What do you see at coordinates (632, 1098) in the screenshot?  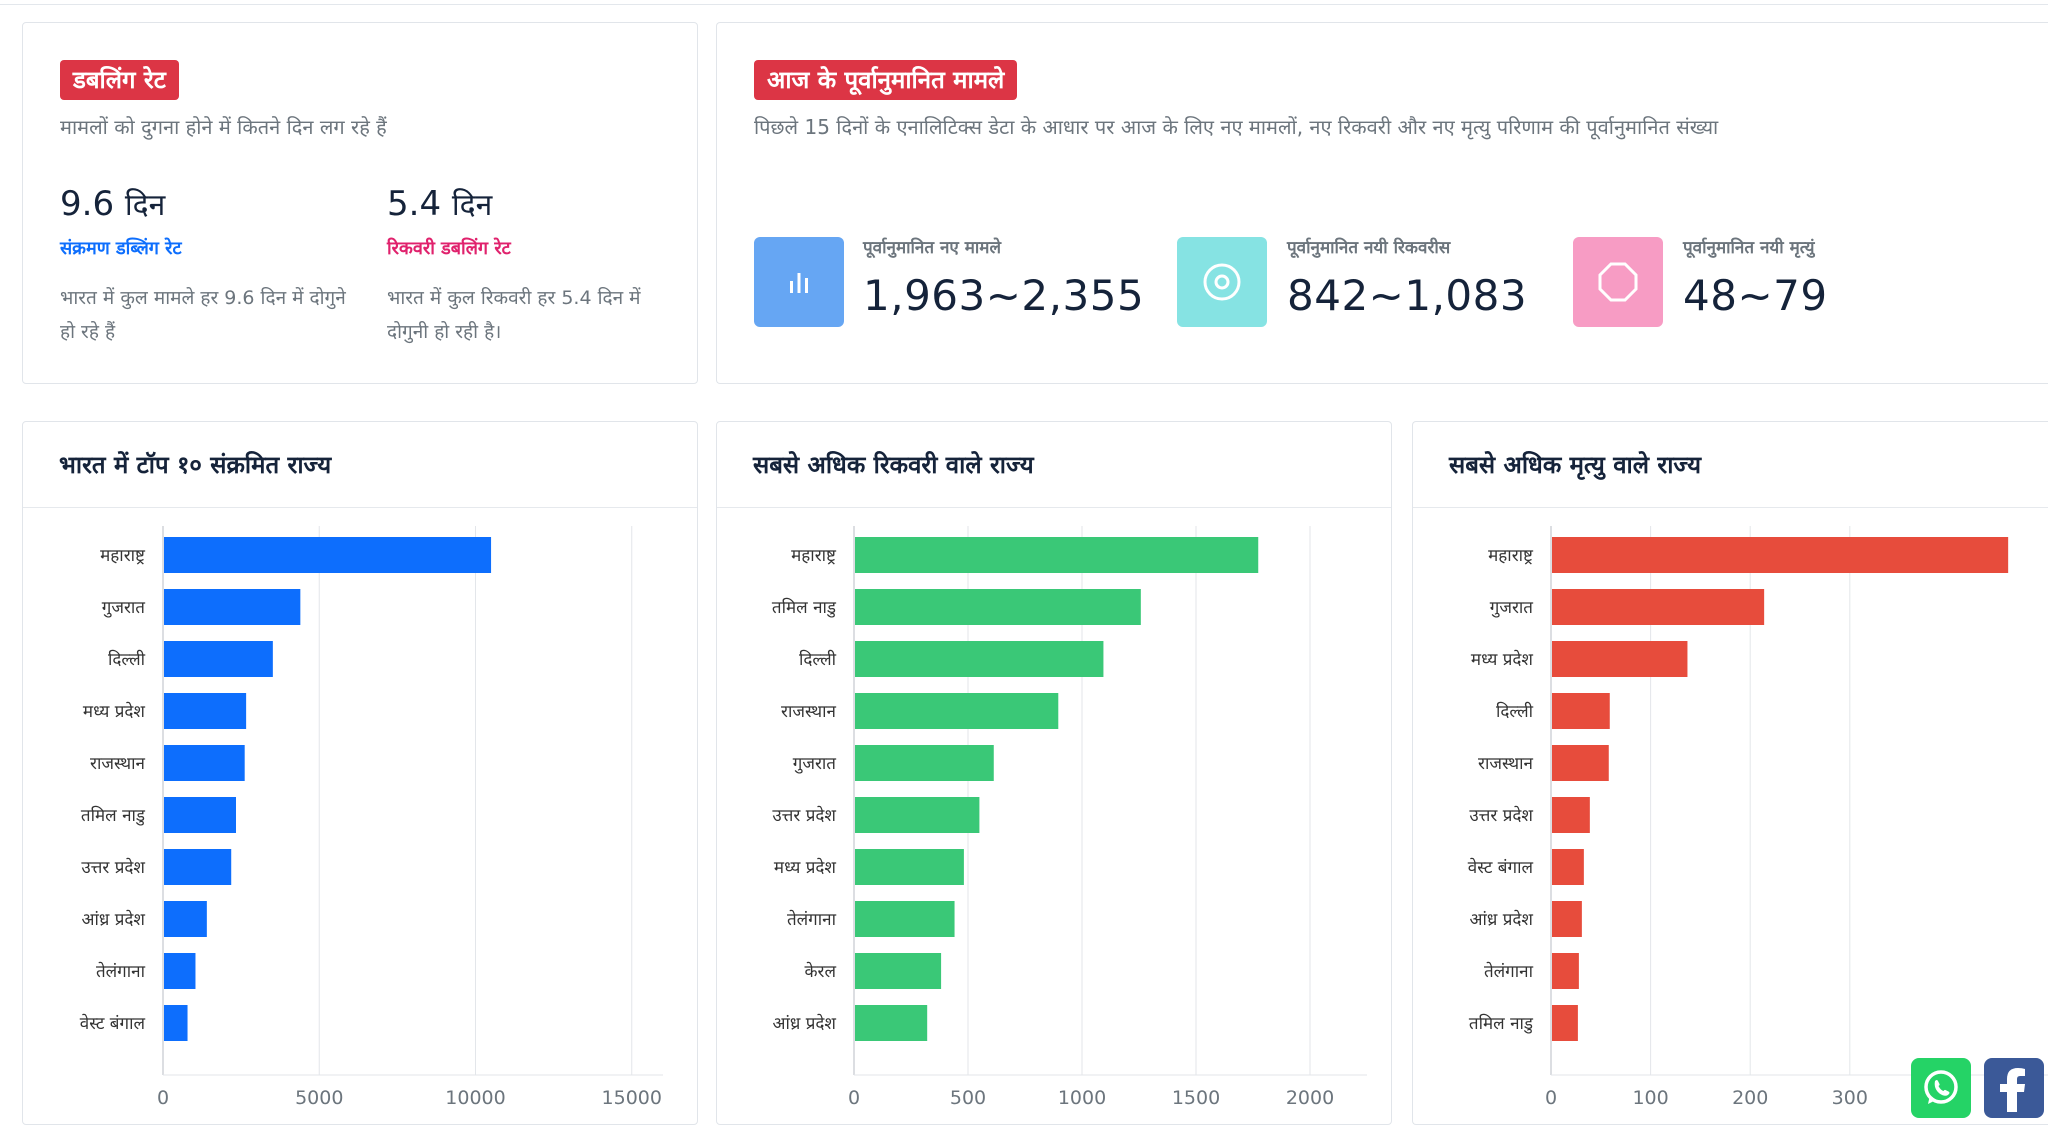 I see `x-tick-label: 15000` at bounding box center [632, 1098].